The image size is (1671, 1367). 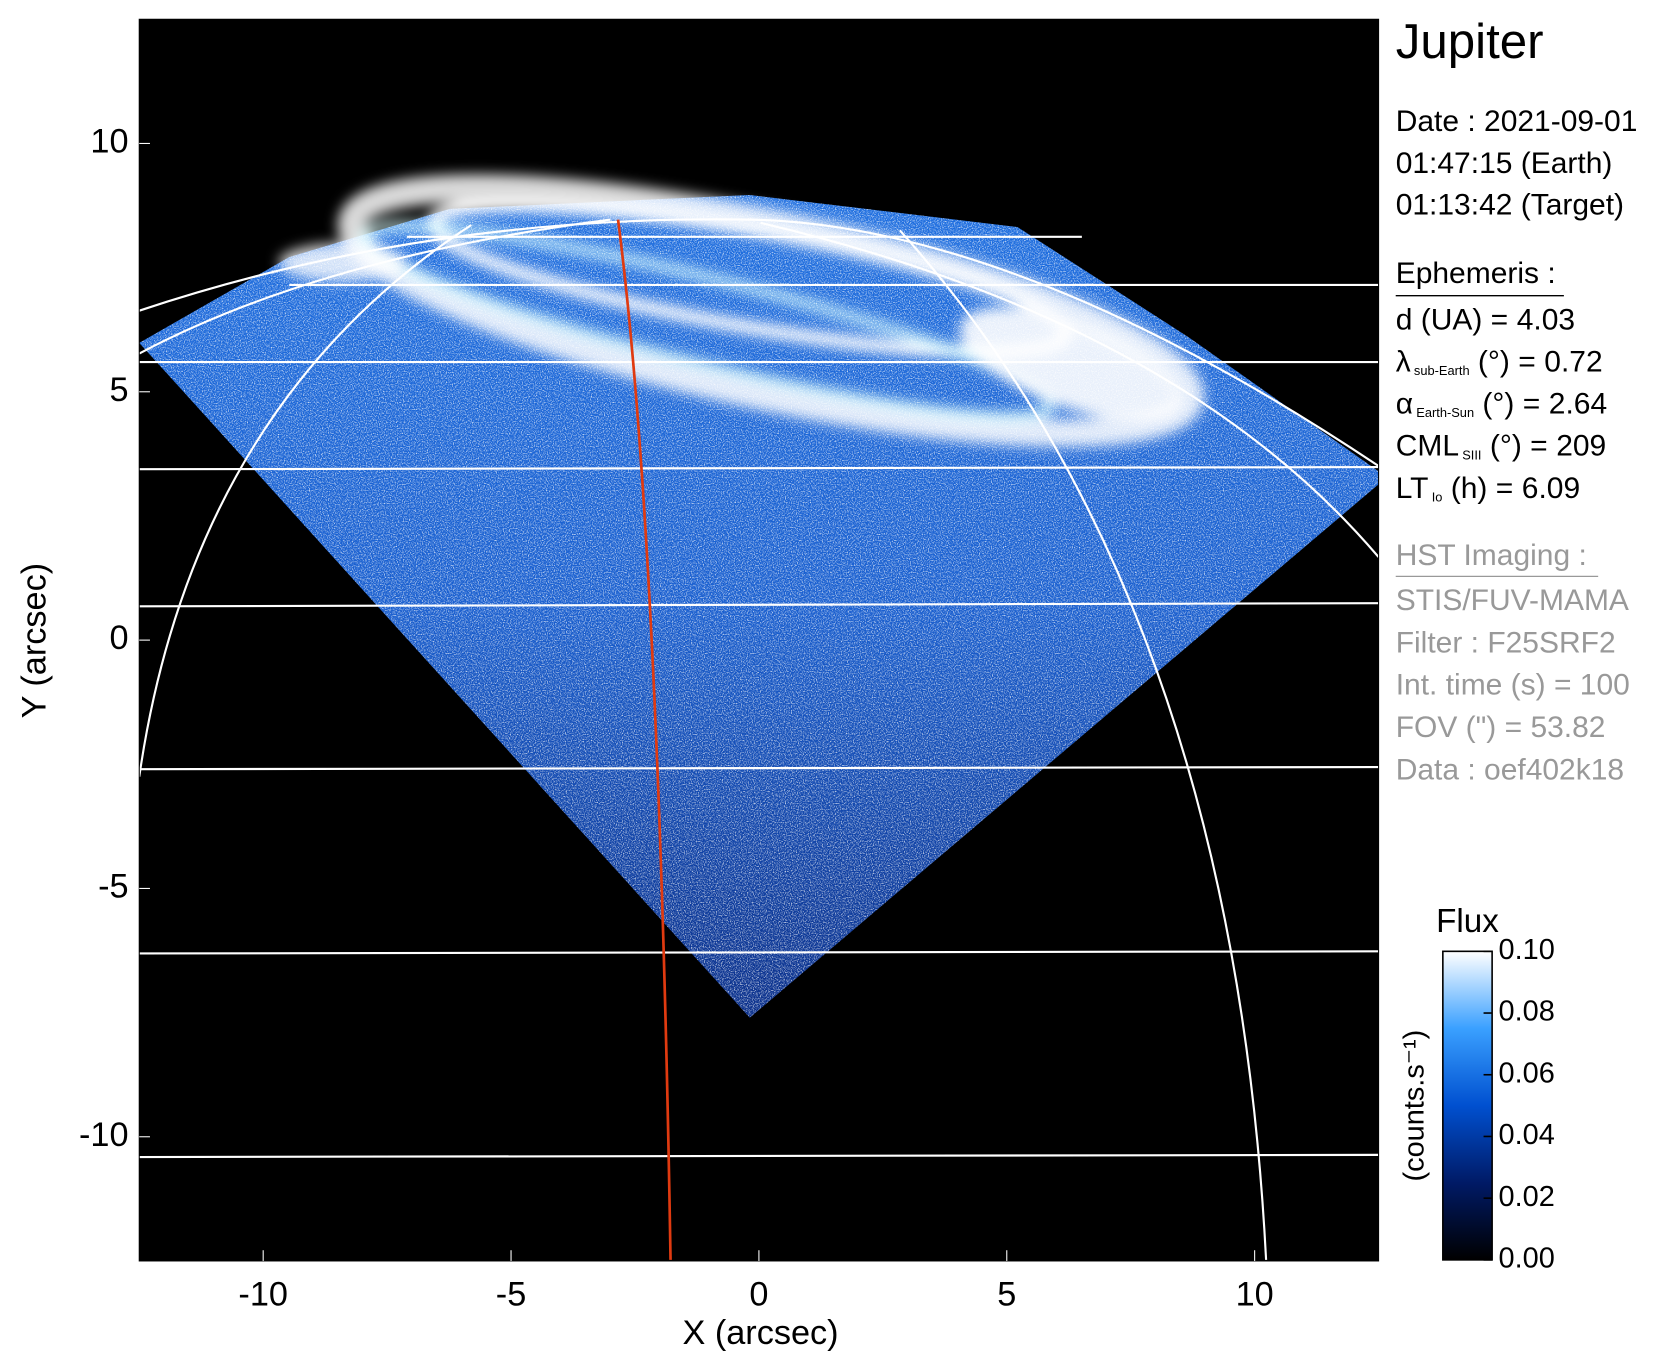 What do you see at coordinates (109, 141) in the screenshot?
I see `y-tick-label: 10` at bounding box center [109, 141].